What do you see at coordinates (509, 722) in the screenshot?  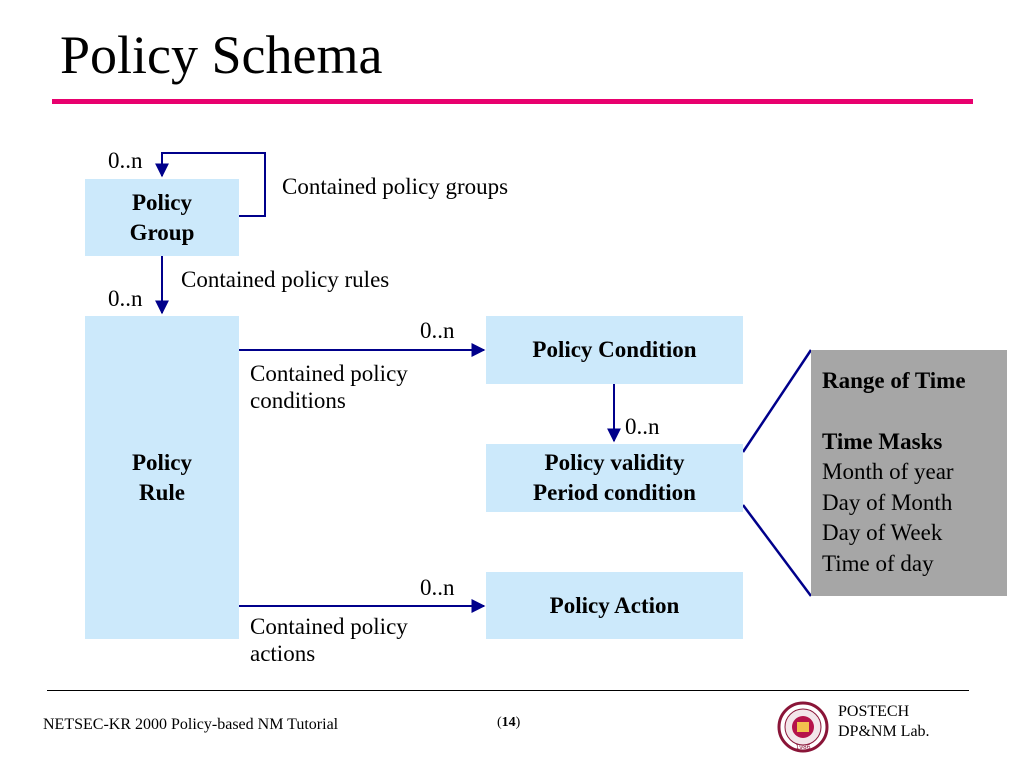 I see `page-number: (14)` at bounding box center [509, 722].